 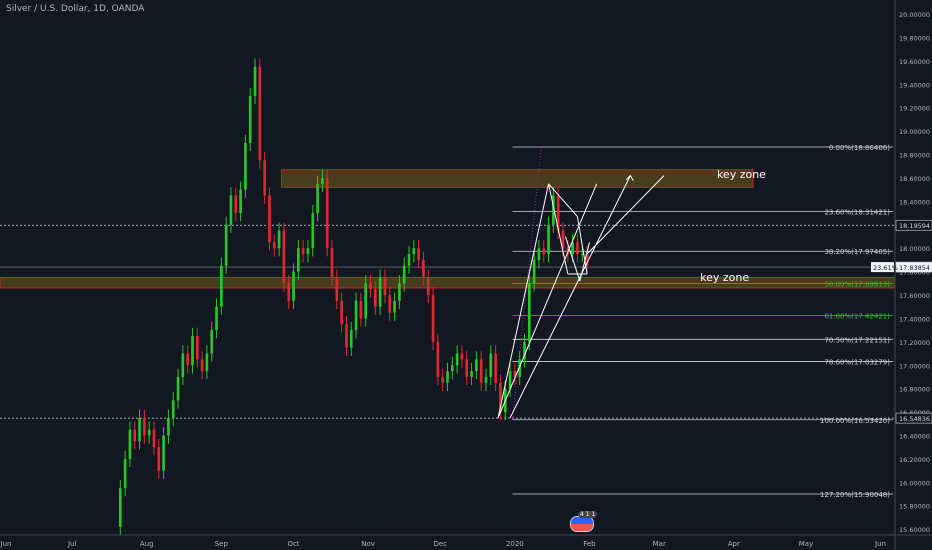 I want to click on price-label-text: 17.83854, so click(x=914, y=268).